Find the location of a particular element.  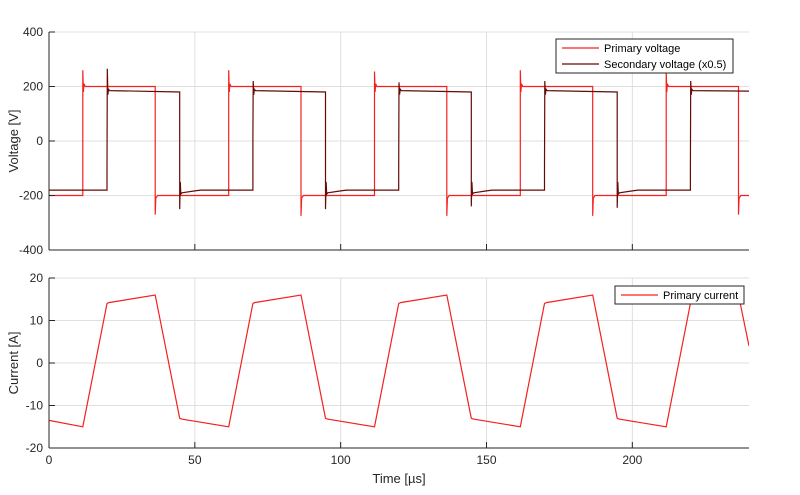

y-tick-label: -20 is located at coordinates (35, 448).